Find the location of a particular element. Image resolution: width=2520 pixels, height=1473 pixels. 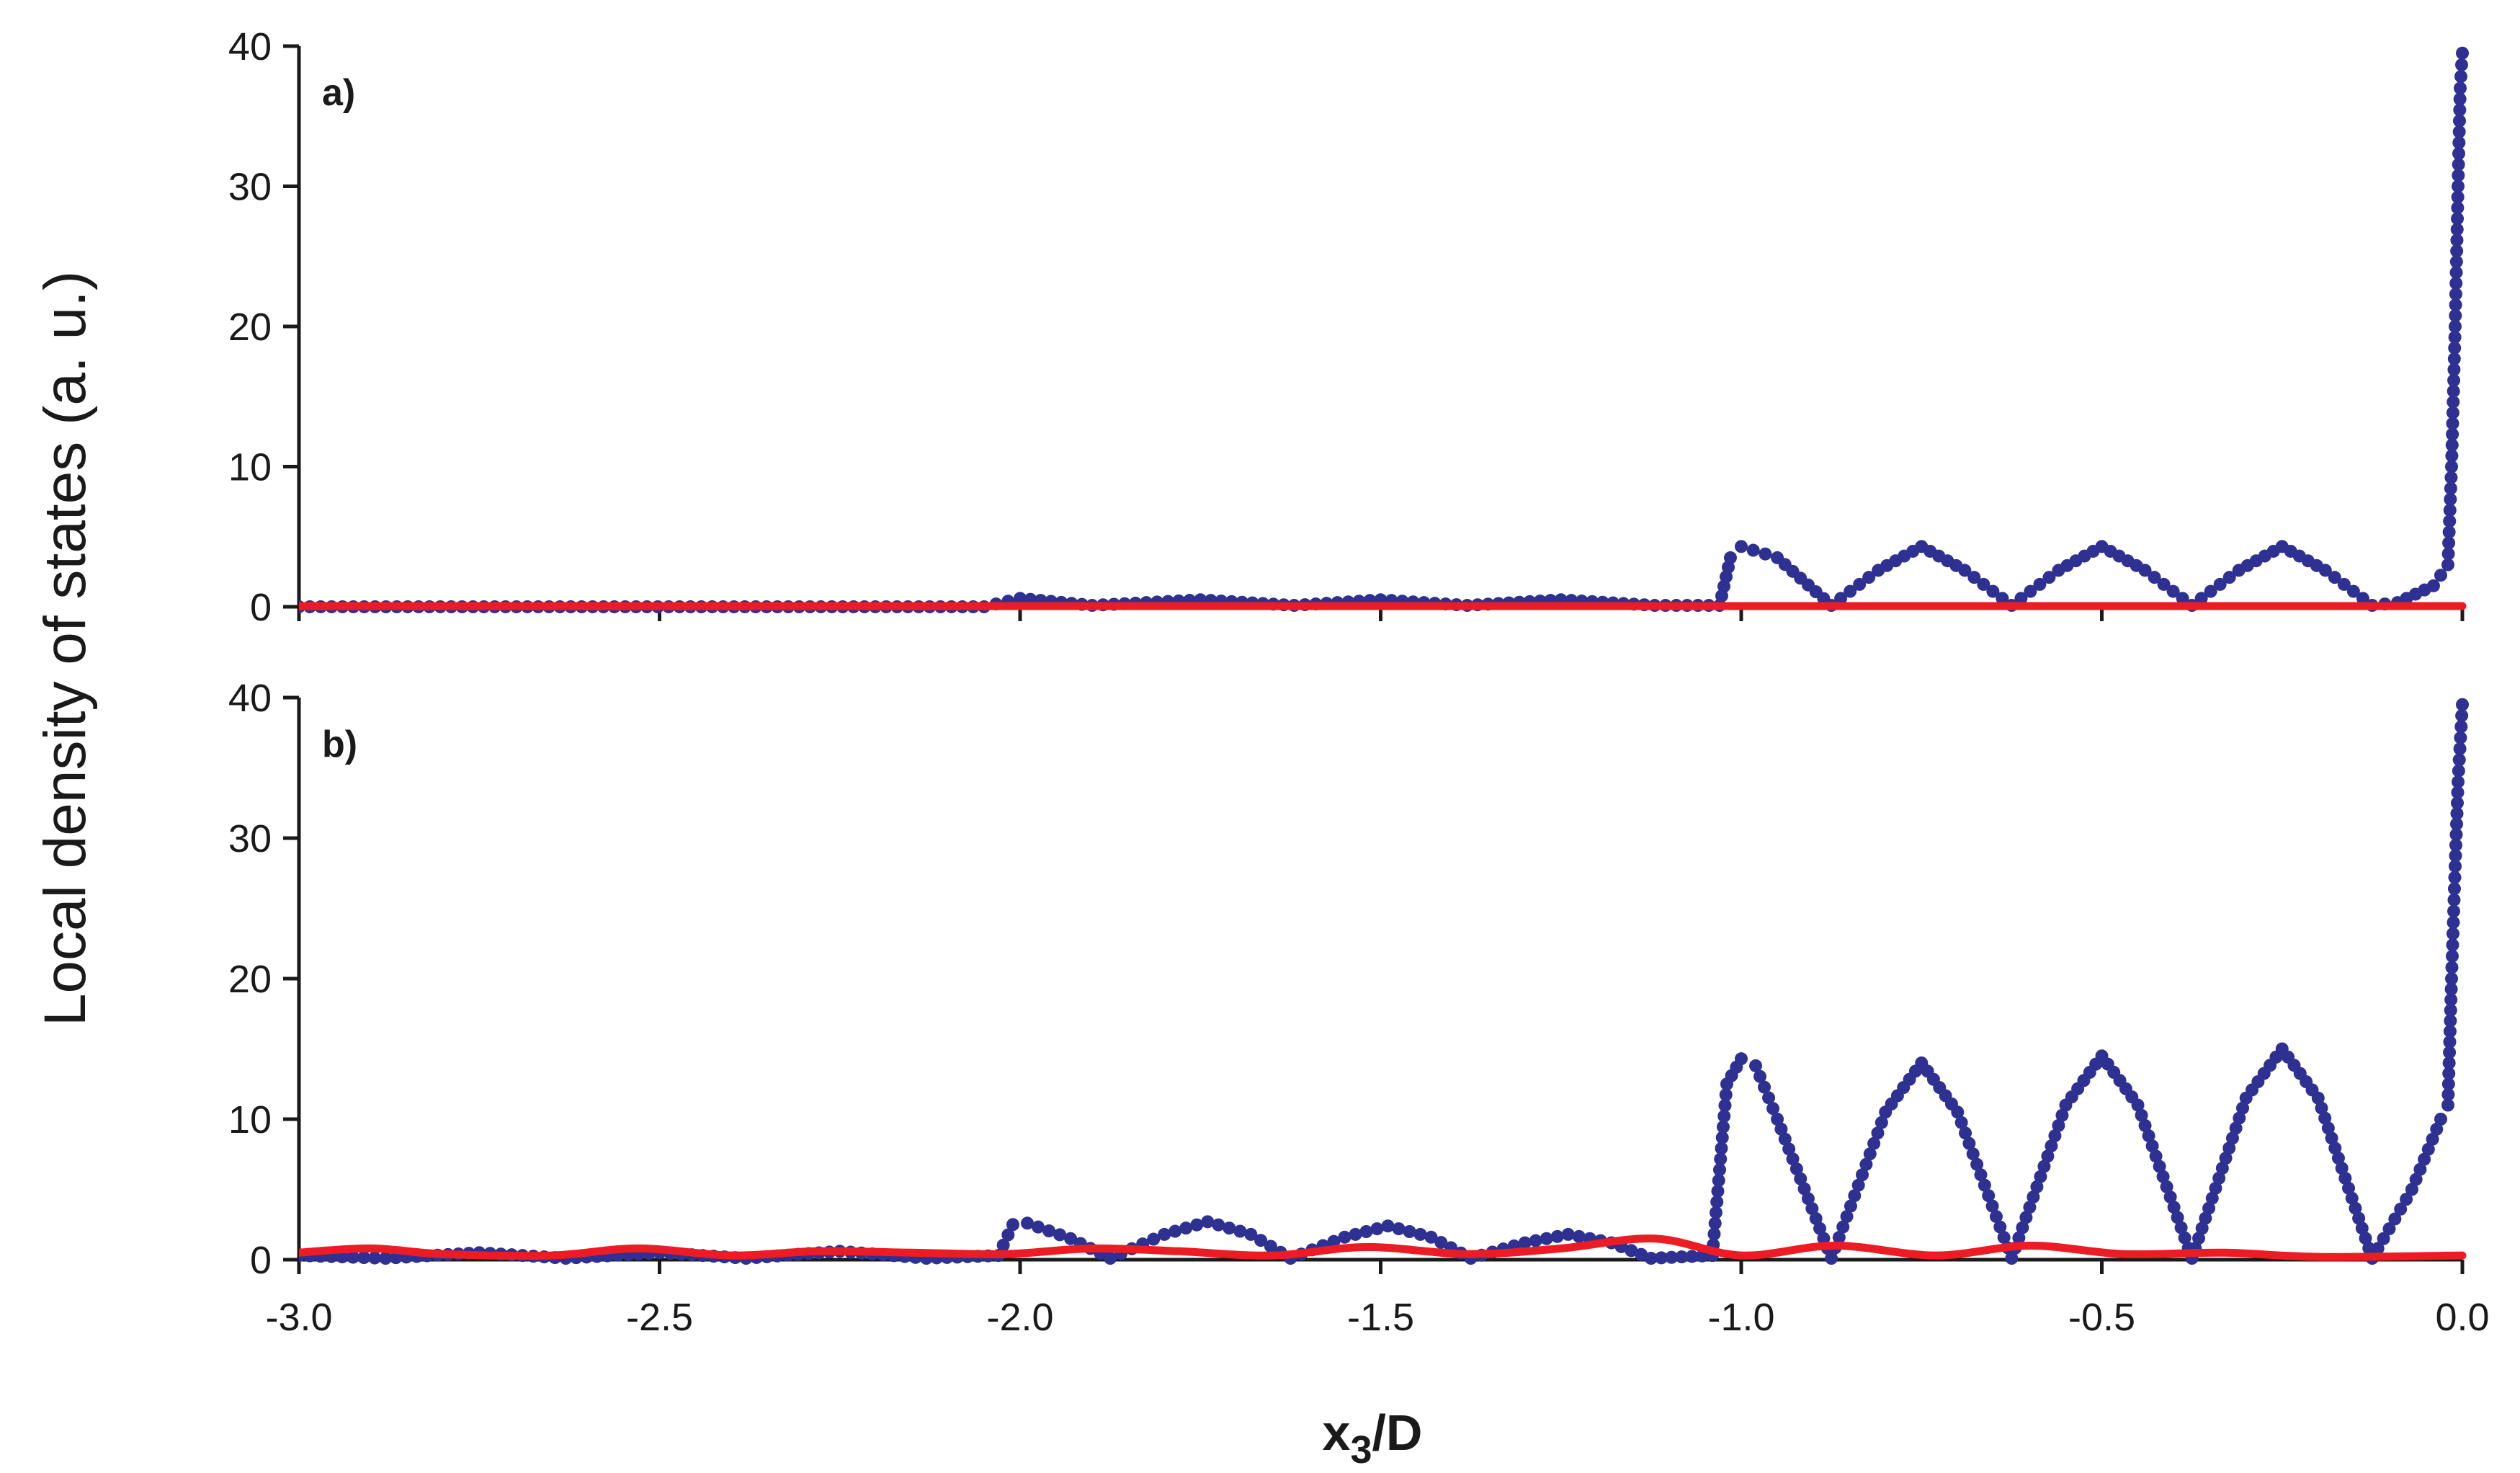

x-tick-label: -2.0 is located at coordinates (1019, 1317).